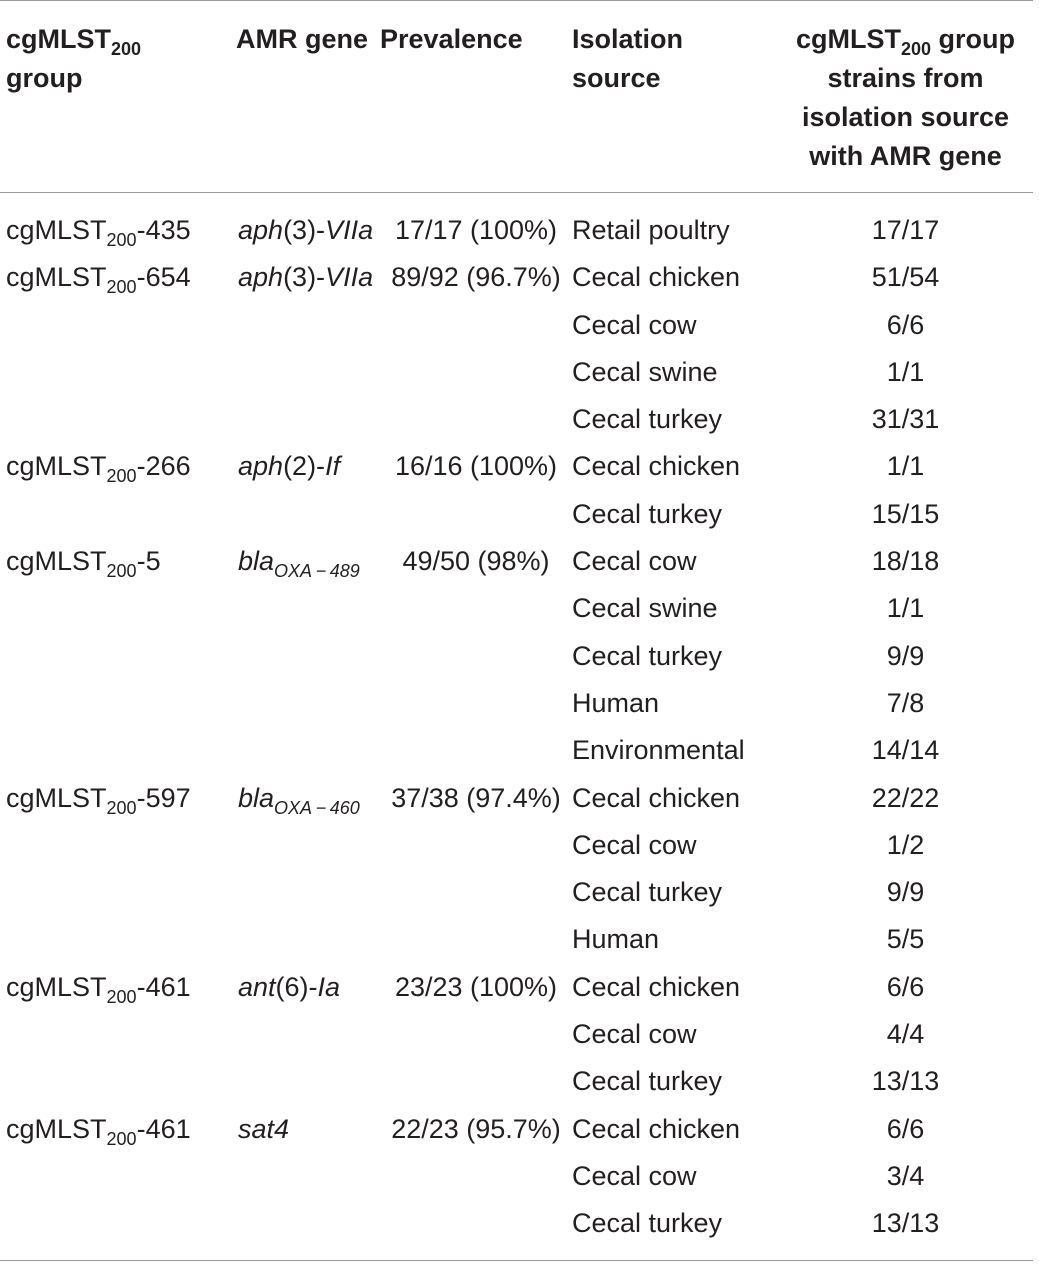  Describe the element at coordinates (973, 39) in the screenshot. I see `header-strains-suffix: group` at that location.